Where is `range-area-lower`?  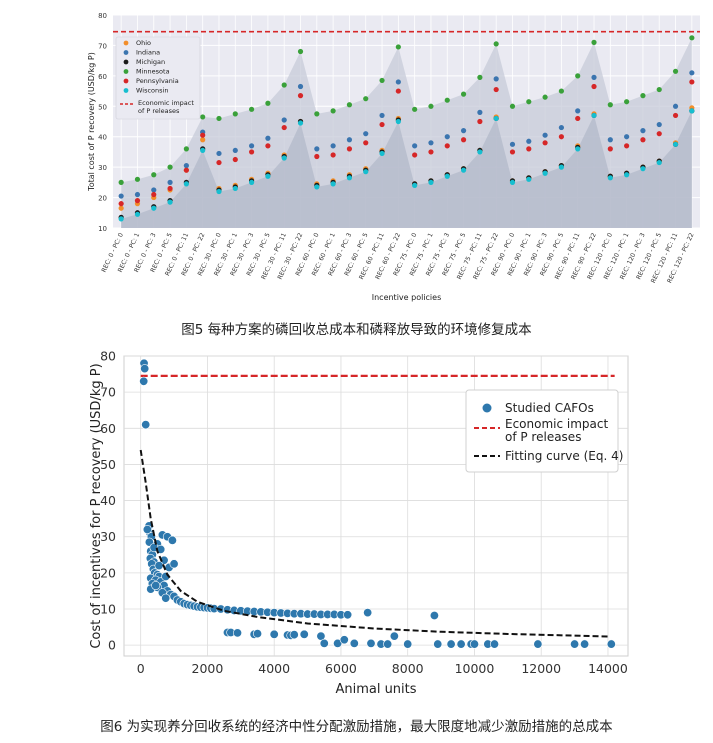 range-area-lower is located at coordinates (406, 169).